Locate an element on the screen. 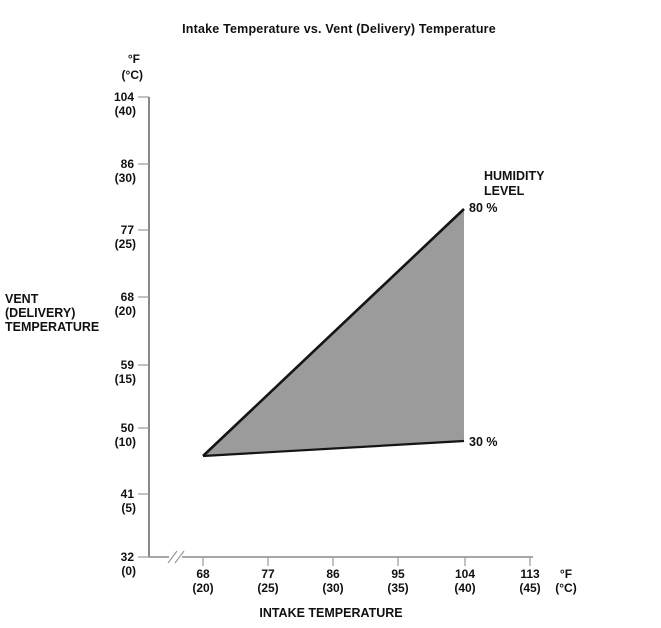 The width and height of the screenshot is (661, 628). y-tick-marks is located at coordinates (143, 327).